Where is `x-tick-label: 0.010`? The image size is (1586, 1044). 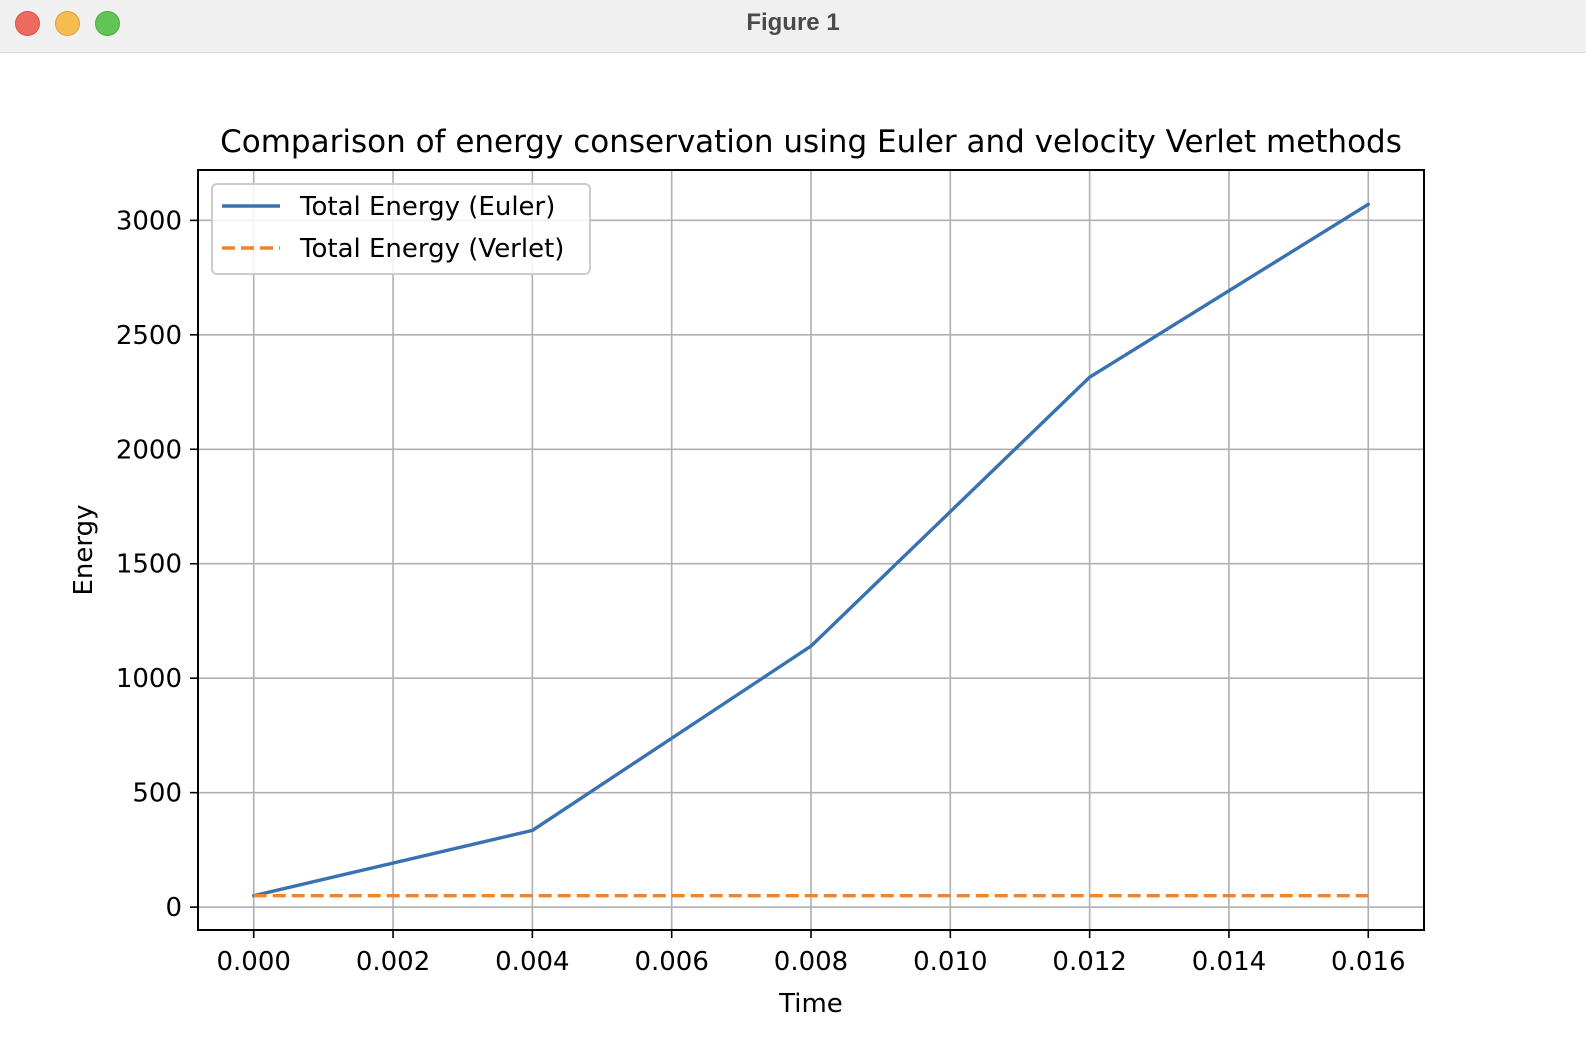
x-tick-label: 0.010 is located at coordinates (950, 962).